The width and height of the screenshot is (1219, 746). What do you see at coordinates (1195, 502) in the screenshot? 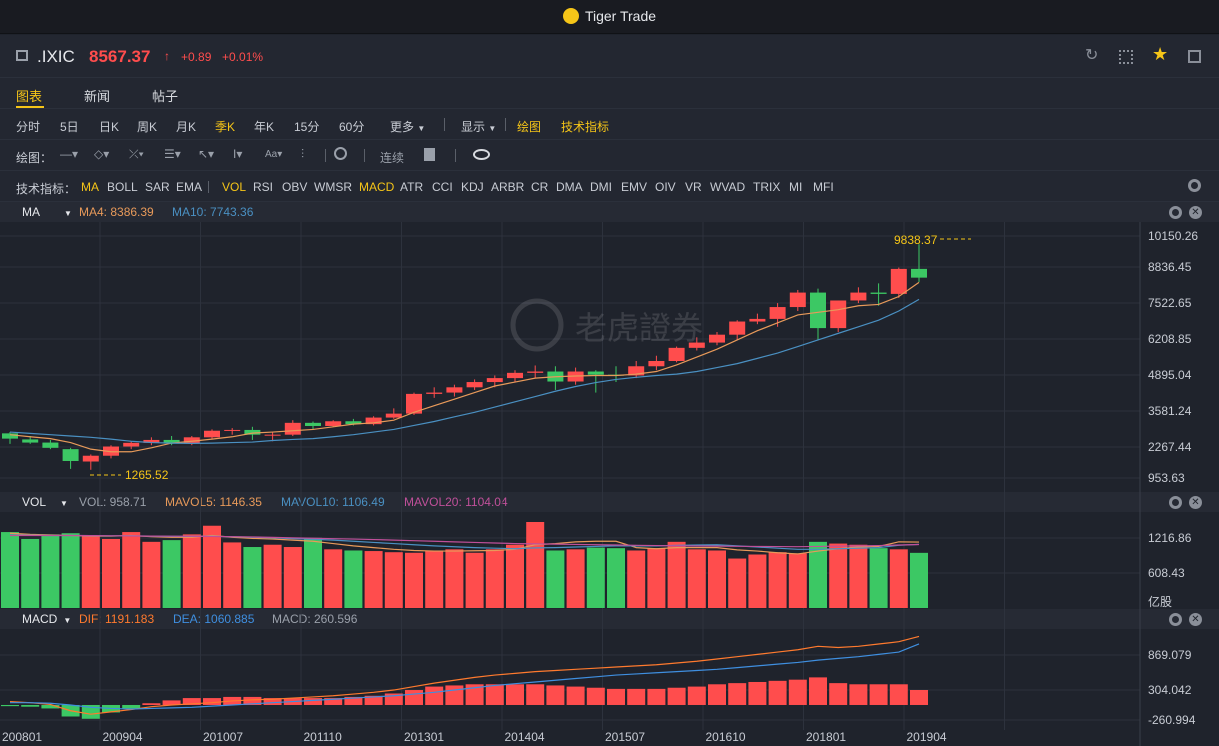
I see `vol-close-icon: ✕` at bounding box center [1195, 502].